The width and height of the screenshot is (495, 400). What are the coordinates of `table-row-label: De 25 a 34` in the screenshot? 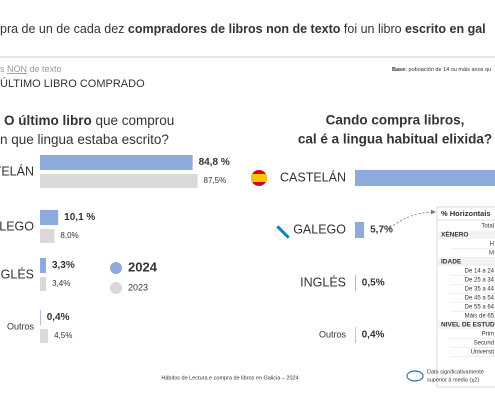 It's located at (480, 281).